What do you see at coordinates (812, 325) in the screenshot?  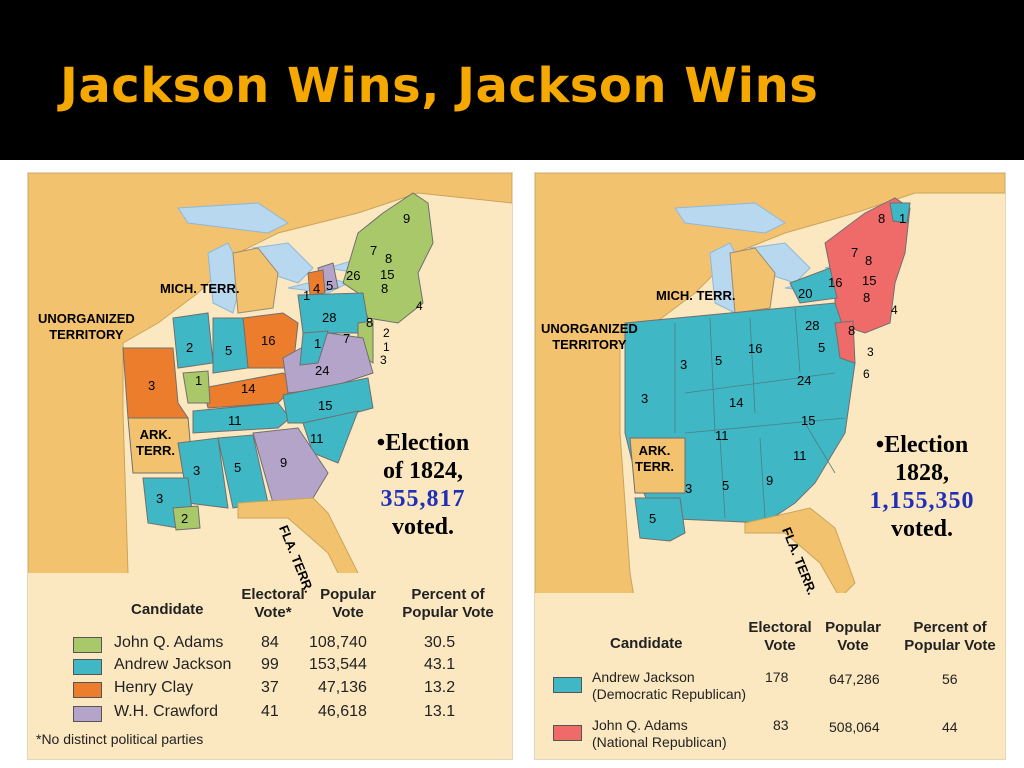 I see `state-vote: 28` at bounding box center [812, 325].